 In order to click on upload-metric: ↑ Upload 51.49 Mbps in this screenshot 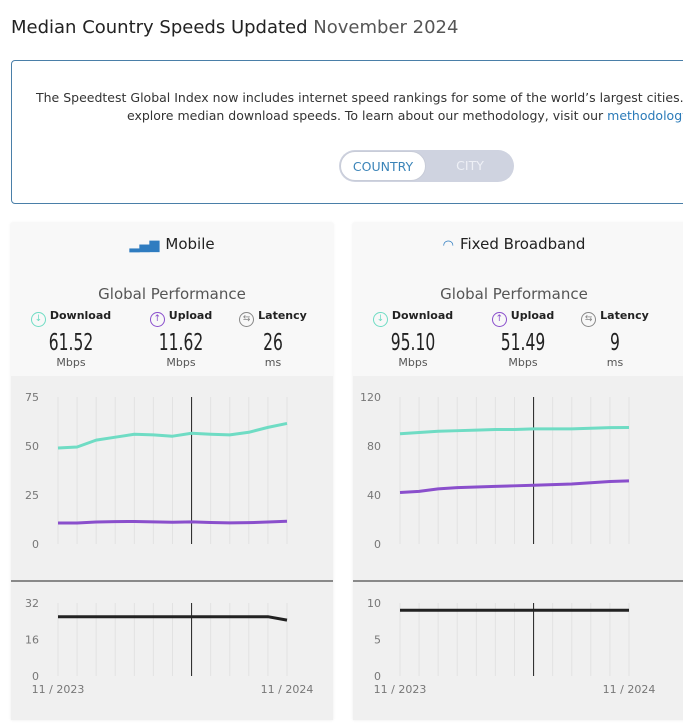, I will do `click(523, 339)`.